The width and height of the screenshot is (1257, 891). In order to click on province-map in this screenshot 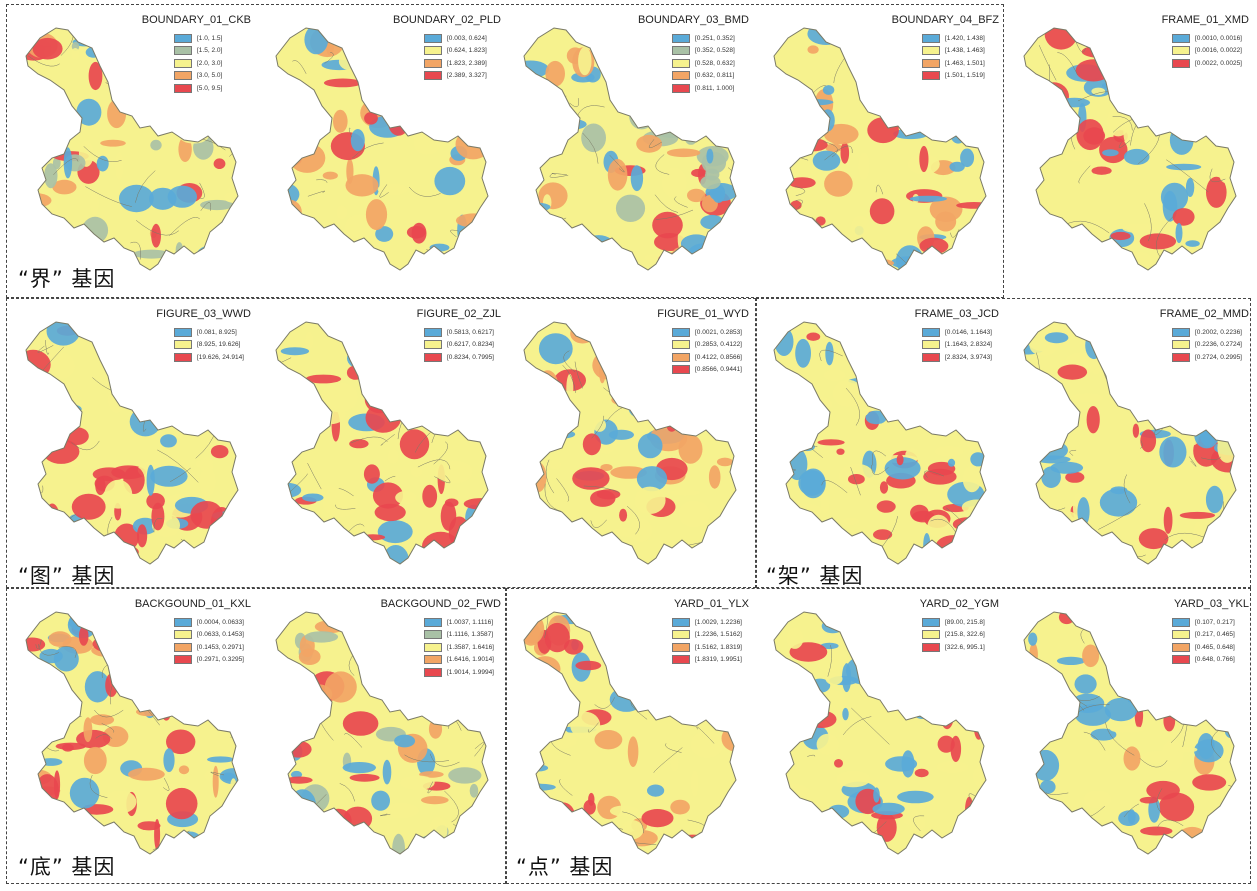, I will do `click(132, 443)`.